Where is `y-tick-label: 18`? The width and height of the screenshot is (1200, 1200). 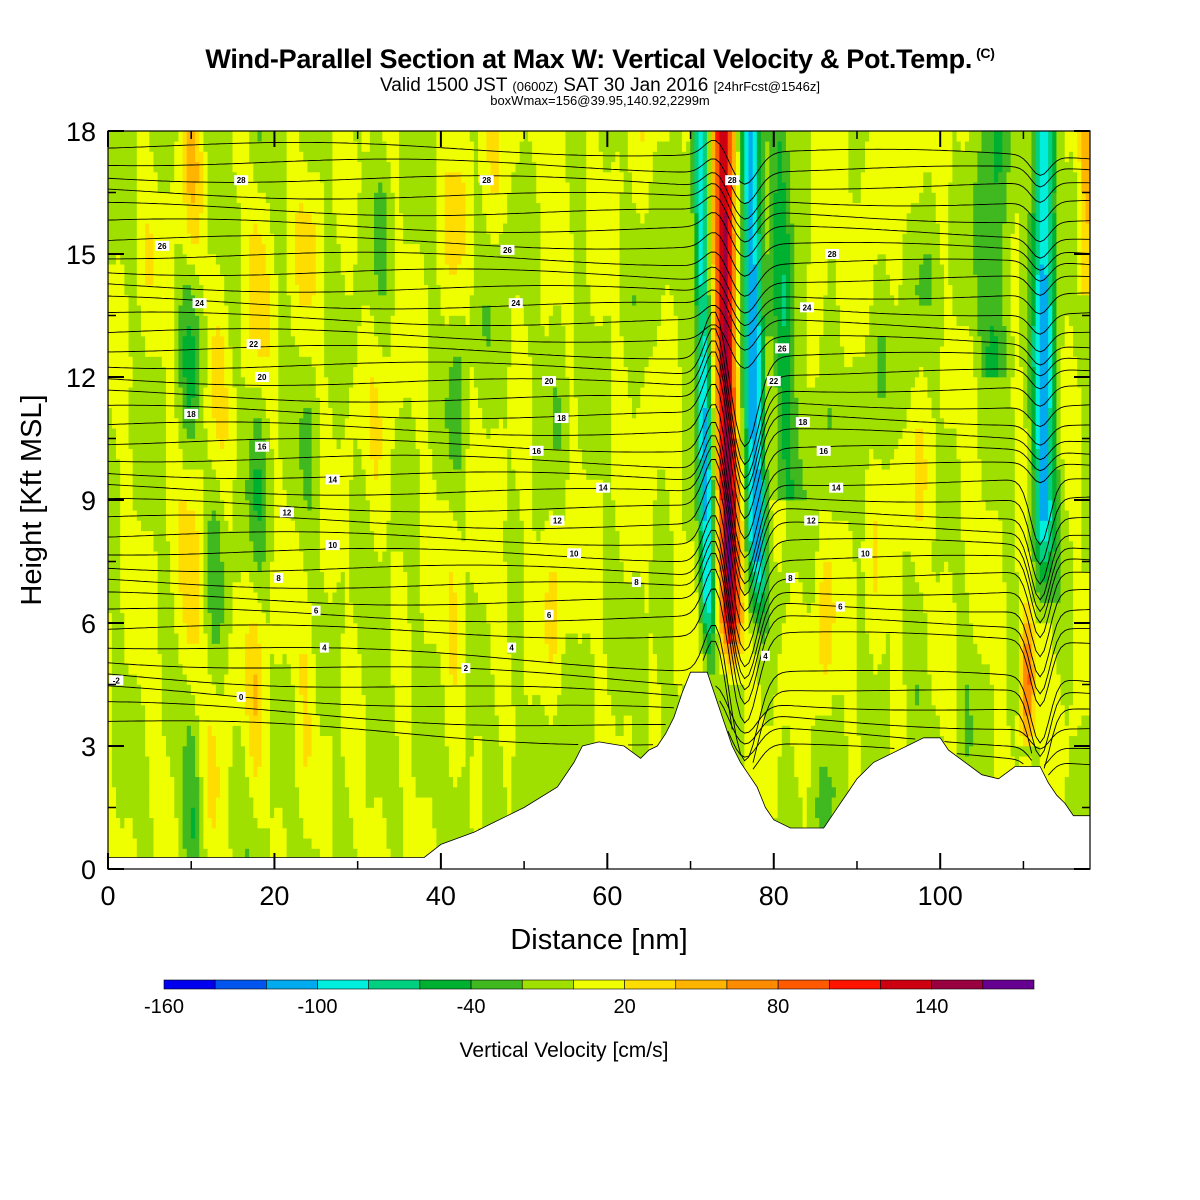
y-tick-label: 18 is located at coordinates (81, 132).